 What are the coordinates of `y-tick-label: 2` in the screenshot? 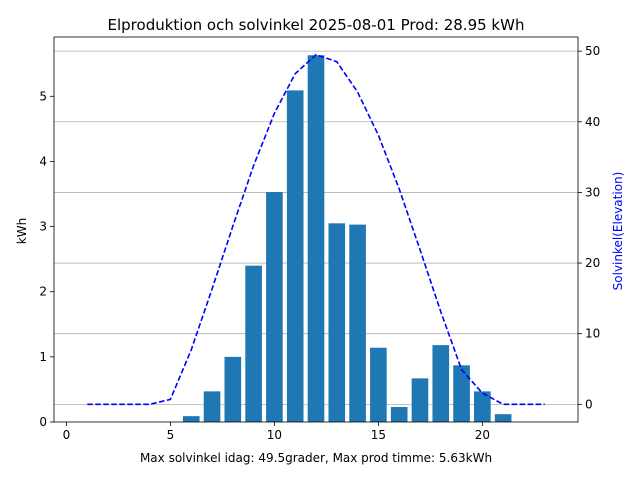 It's located at (43, 292).